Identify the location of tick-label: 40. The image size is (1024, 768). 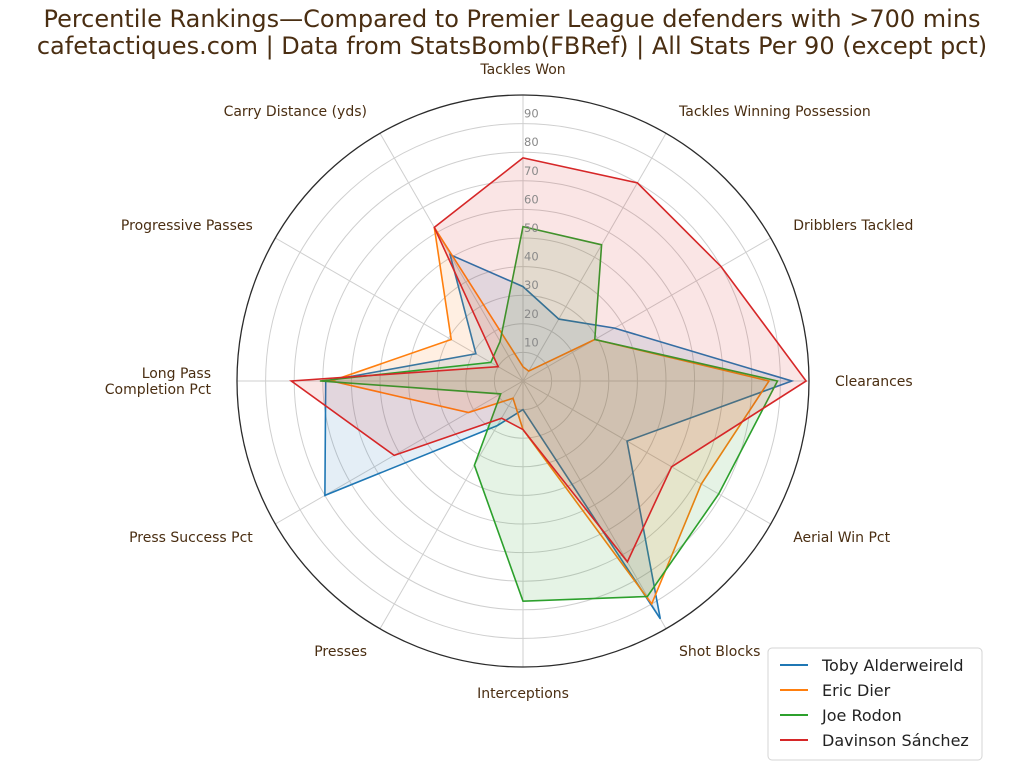
(531, 257).